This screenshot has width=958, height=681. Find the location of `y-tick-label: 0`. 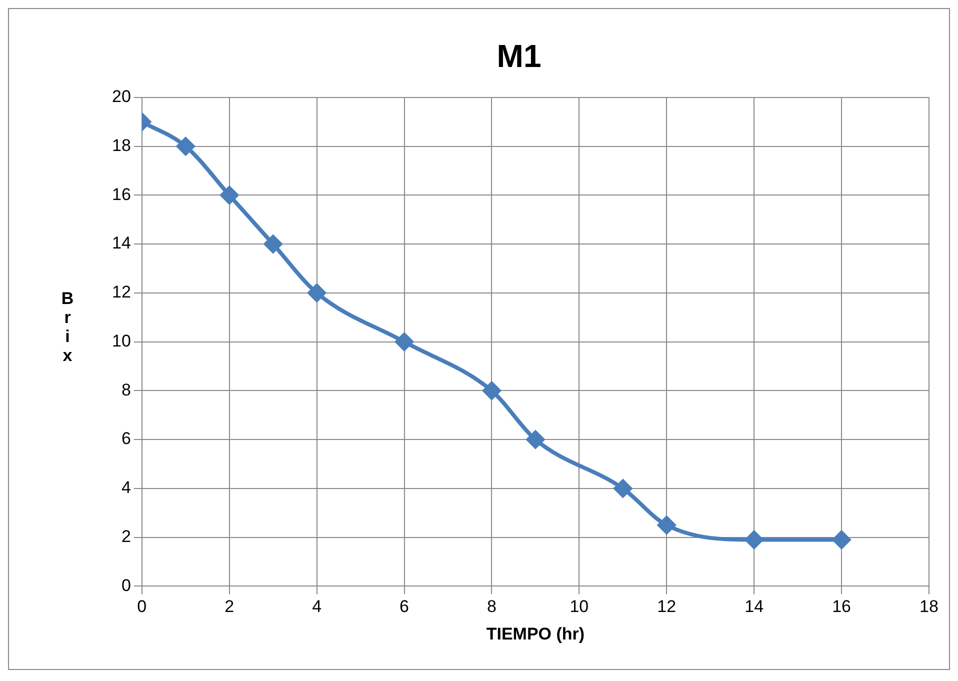

y-tick-label: 0 is located at coordinates (126, 585).